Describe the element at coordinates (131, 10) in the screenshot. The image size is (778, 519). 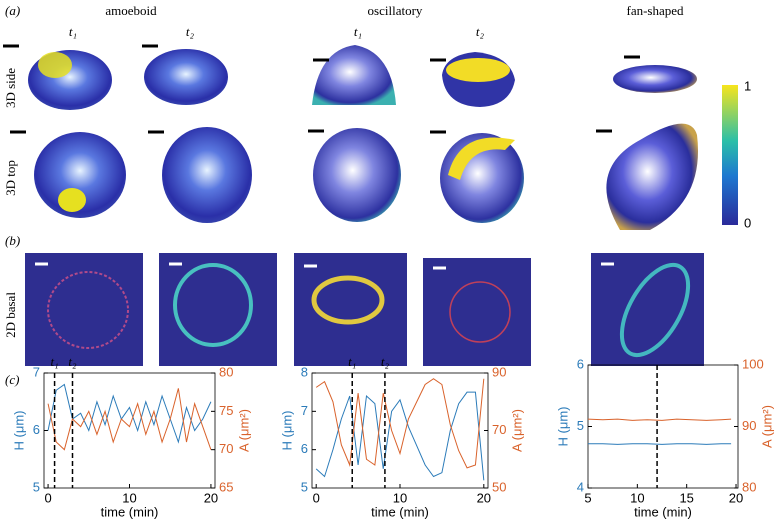
I see `column-title: amoeboid` at that location.